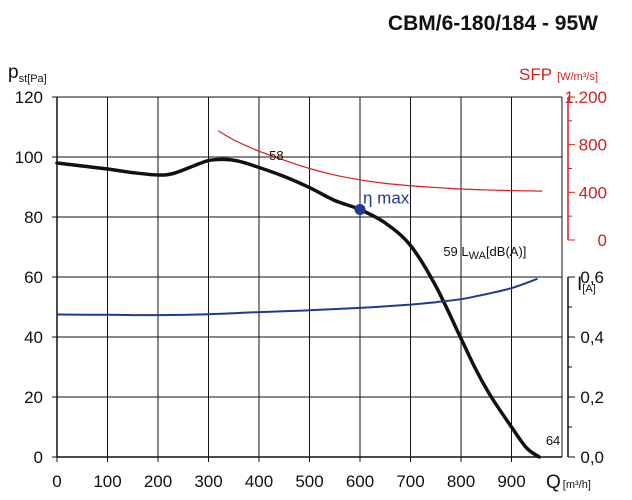 This screenshot has height=500, width=632. What do you see at coordinates (588, 289) in the screenshot?
I see `current-axis-unit: [A]` at bounding box center [588, 289].